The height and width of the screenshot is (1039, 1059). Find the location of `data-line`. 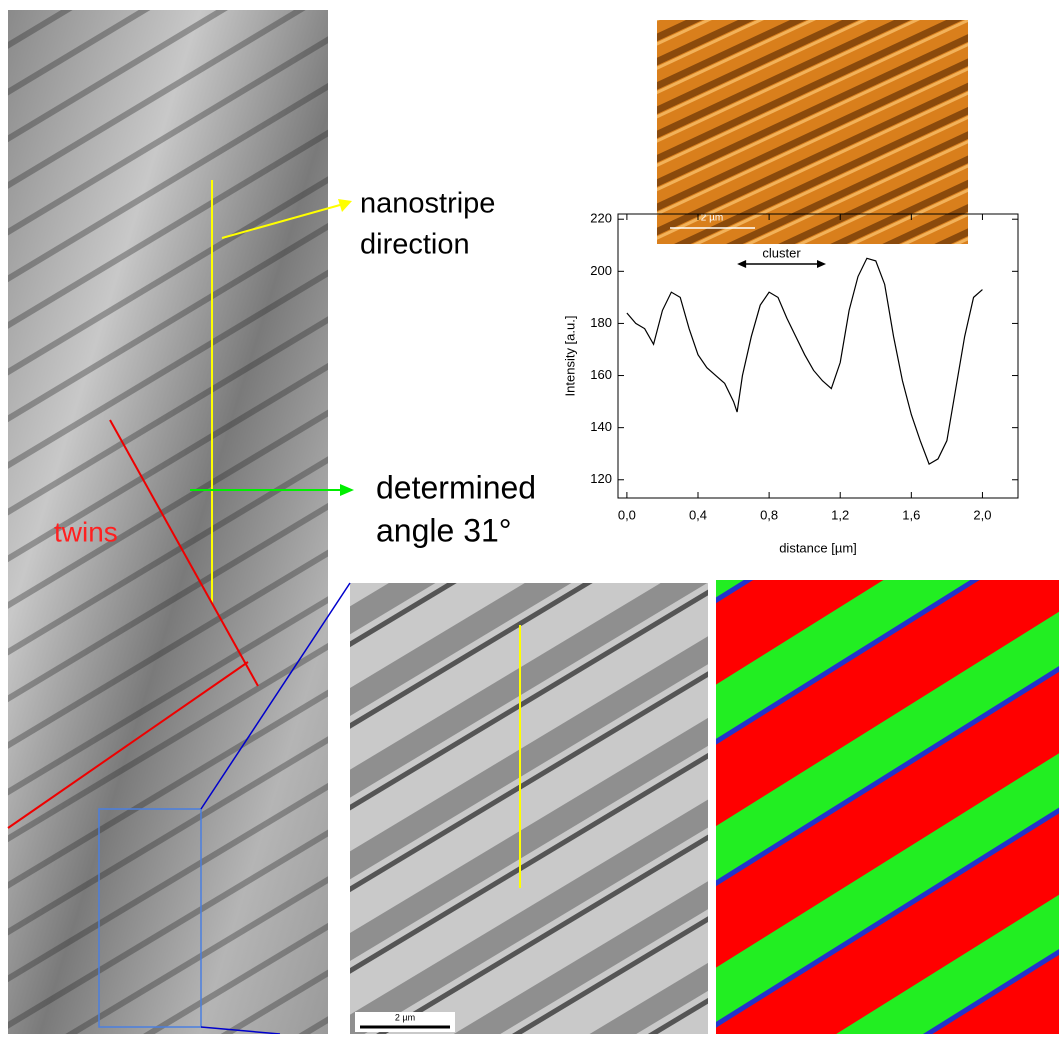

data-line is located at coordinates (804, 361).